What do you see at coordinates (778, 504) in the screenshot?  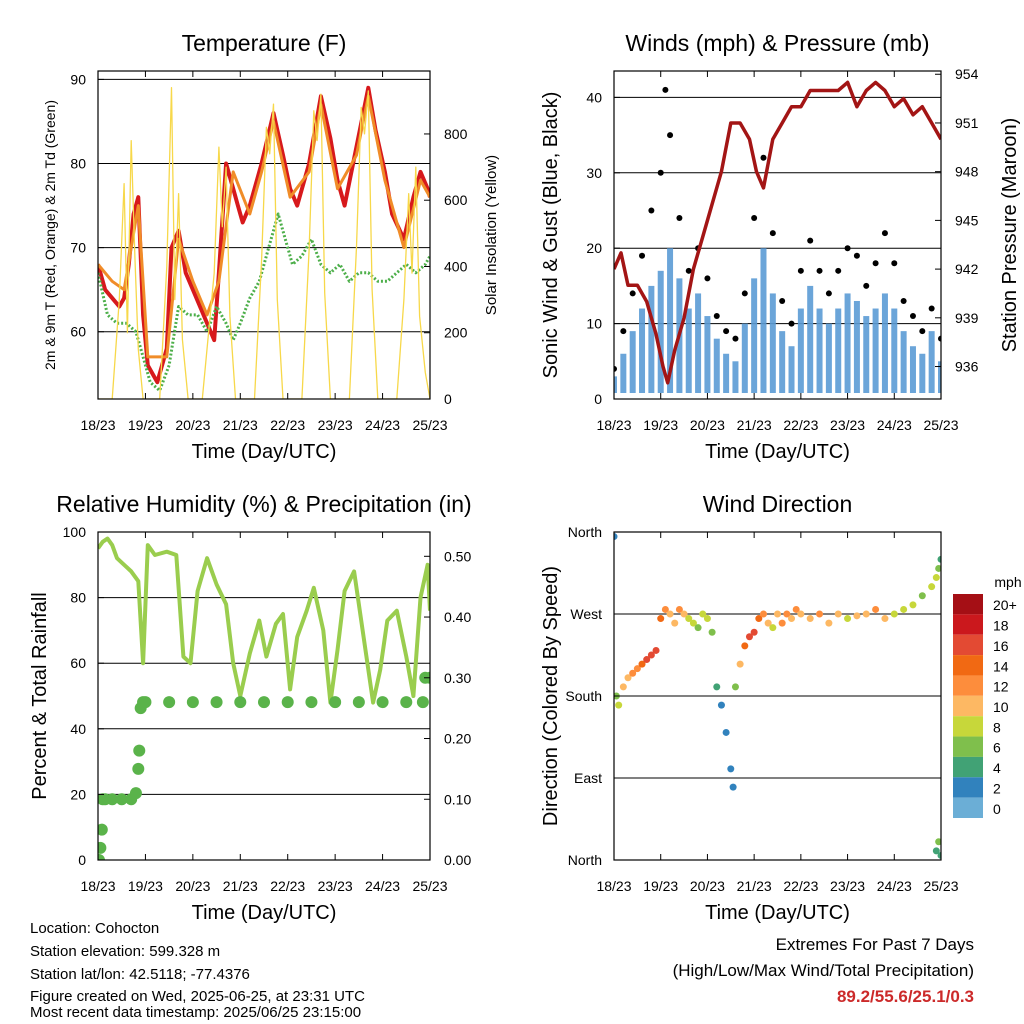 I see `direction-title: Wind Direction` at bounding box center [778, 504].